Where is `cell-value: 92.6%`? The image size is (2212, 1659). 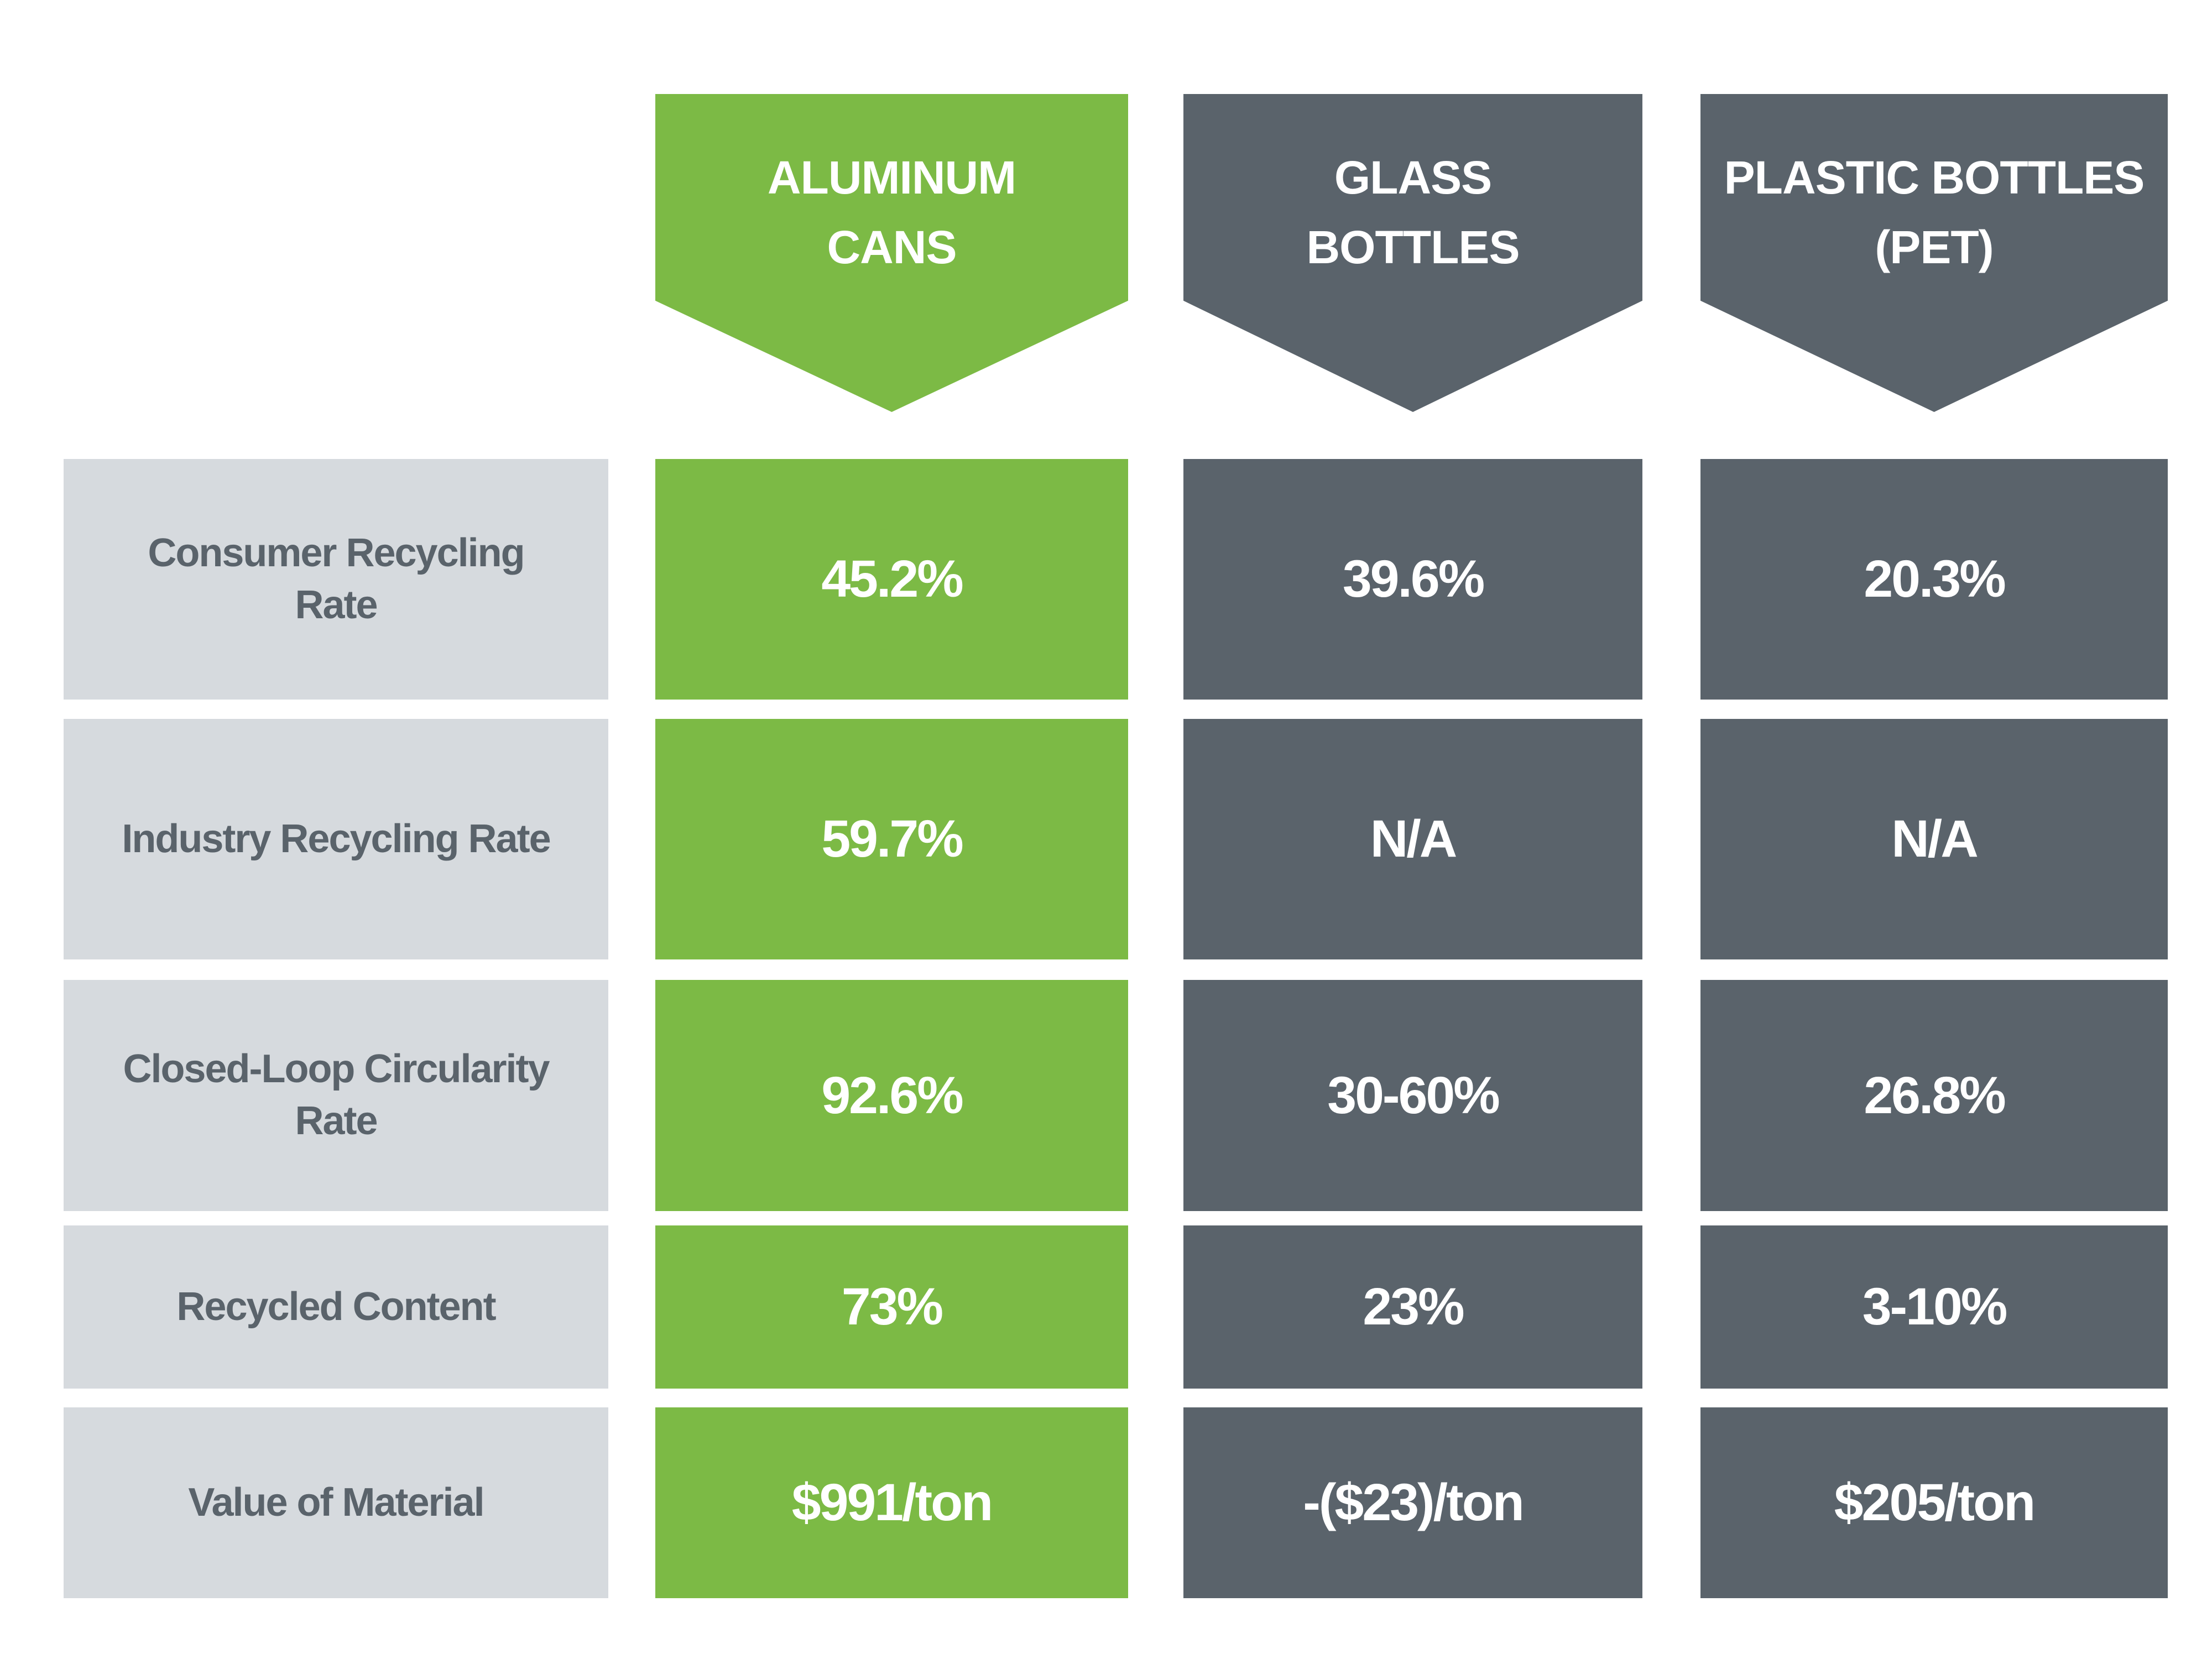 cell-value: 92.6% is located at coordinates (892, 1095).